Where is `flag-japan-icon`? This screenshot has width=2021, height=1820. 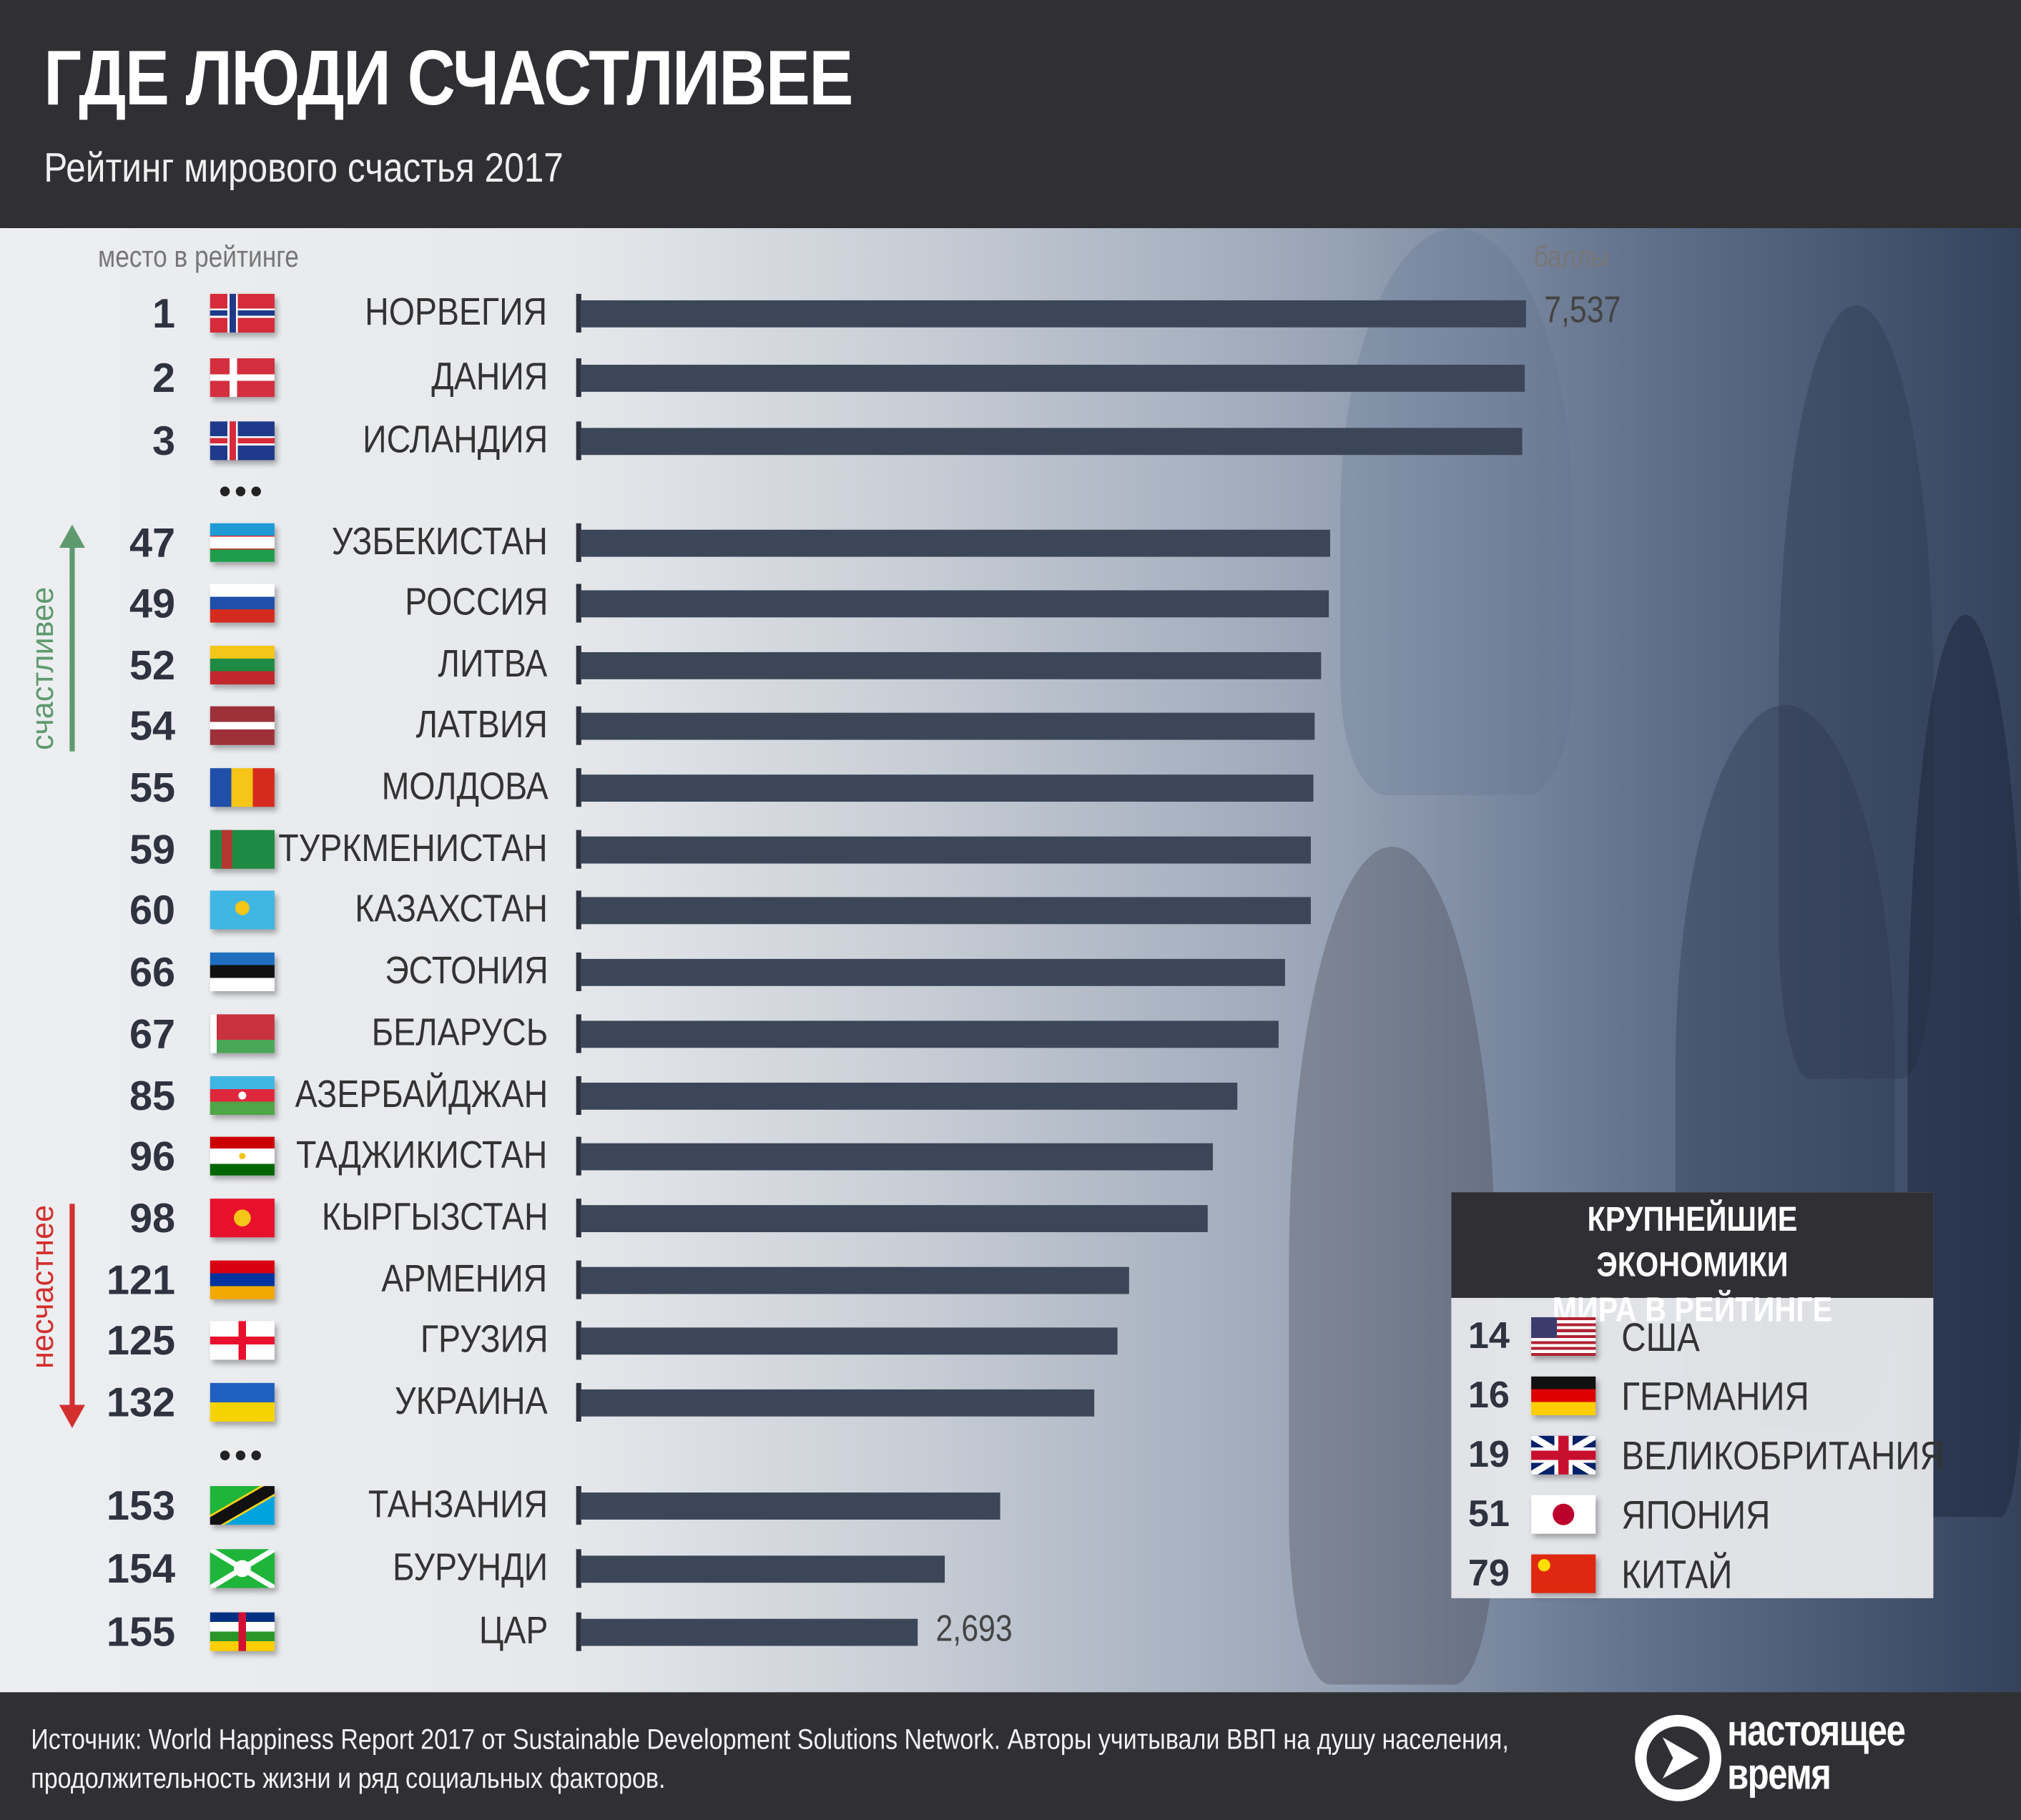 flag-japan-icon is located at coordinates (1564, 1514).